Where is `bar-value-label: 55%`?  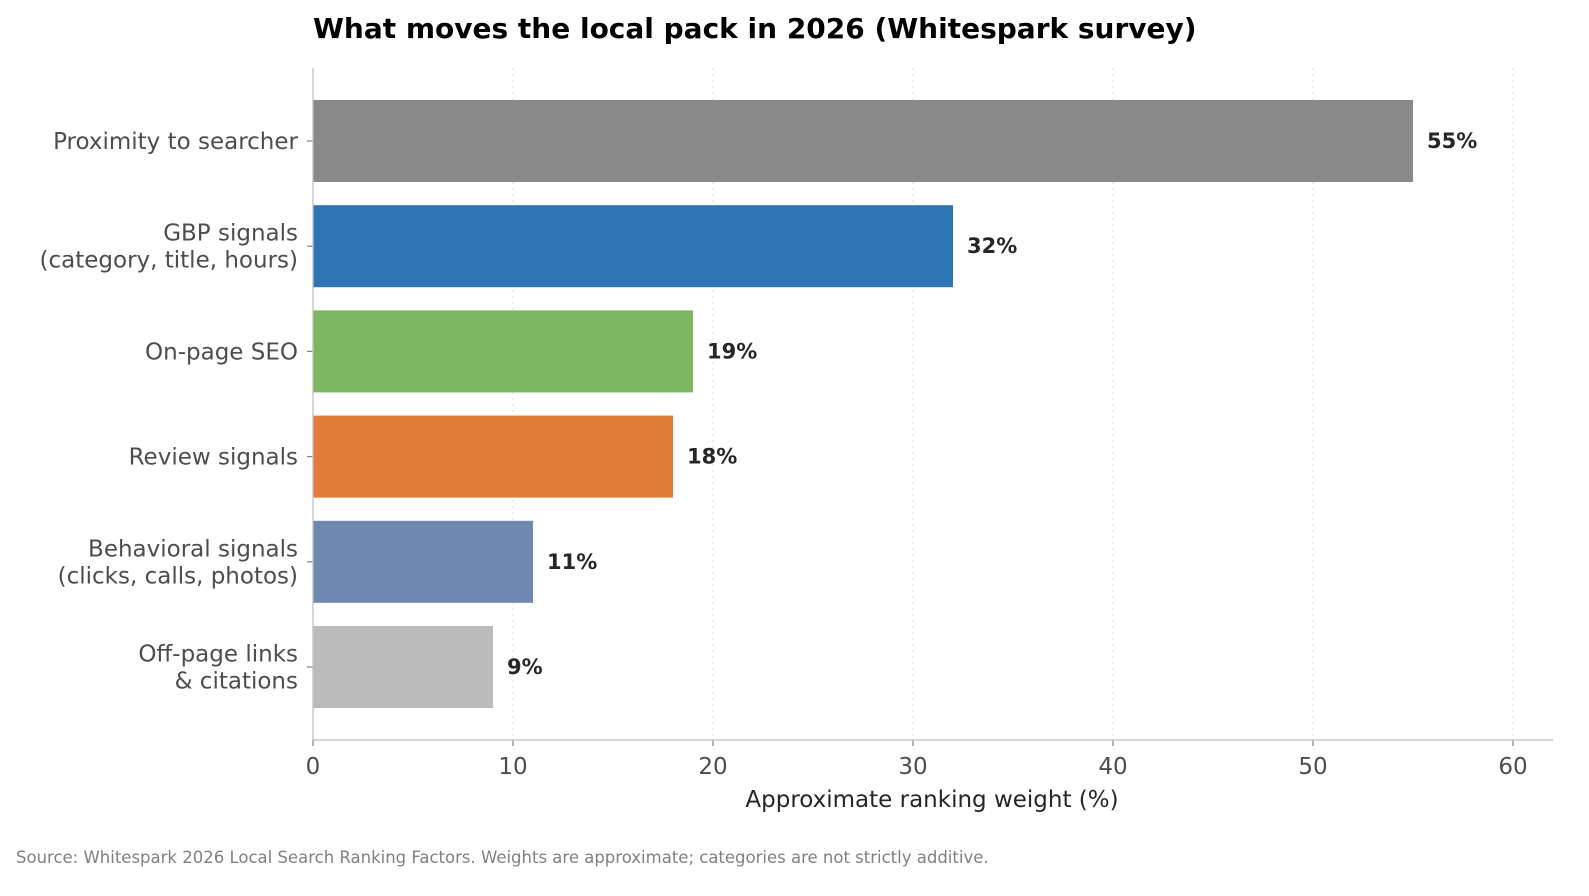 bar-value-label: 55% is located at coordinates (1452, 141).